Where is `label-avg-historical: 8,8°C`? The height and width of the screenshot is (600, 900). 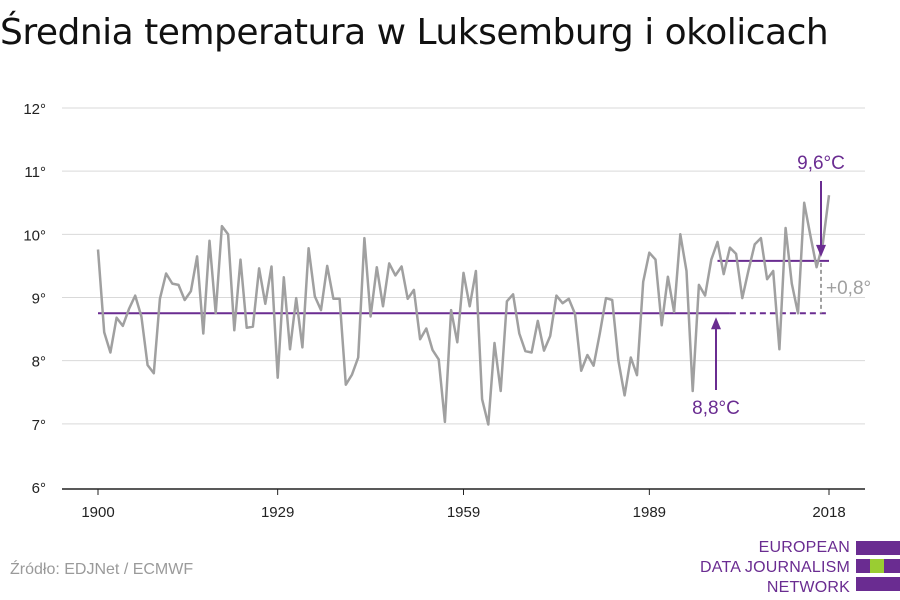
label-avg-historical: 8,8°C is located at coordinates (716, 408).